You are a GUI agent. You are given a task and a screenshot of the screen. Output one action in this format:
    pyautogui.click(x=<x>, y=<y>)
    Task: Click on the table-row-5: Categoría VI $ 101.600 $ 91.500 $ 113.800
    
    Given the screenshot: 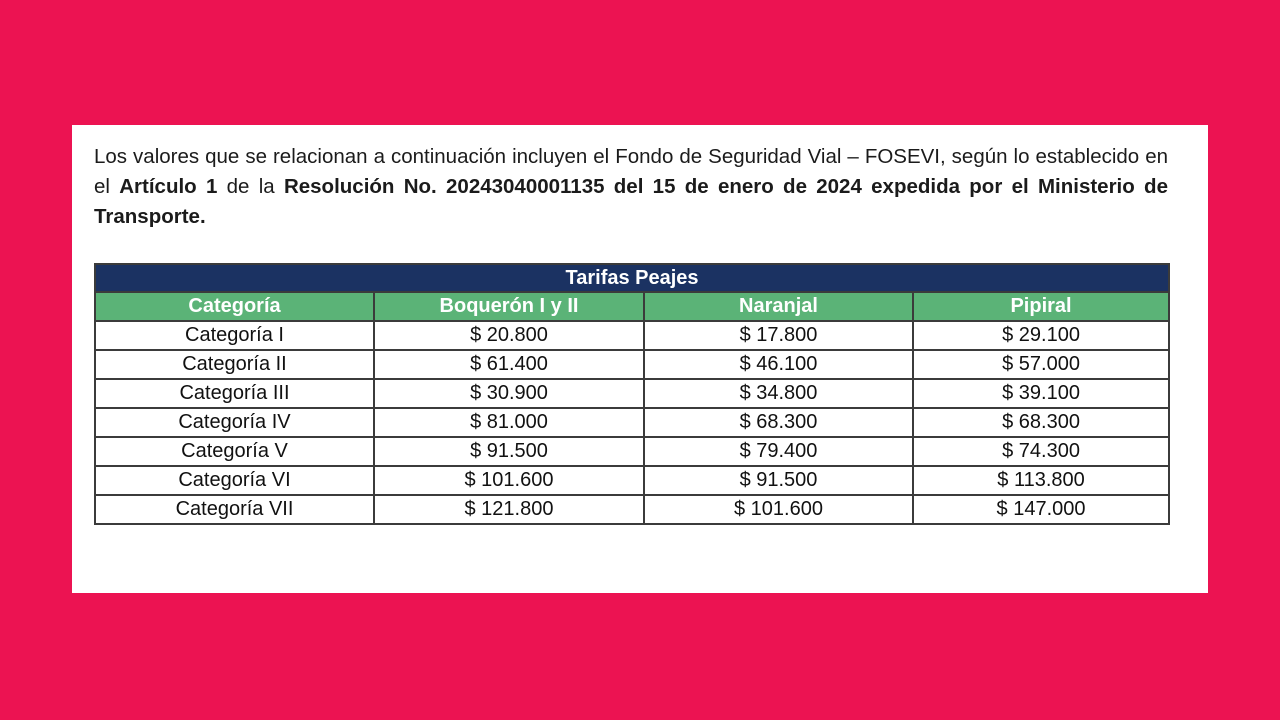 What is the action you would take?
    pyautogui.click(x=632, y=480)
    